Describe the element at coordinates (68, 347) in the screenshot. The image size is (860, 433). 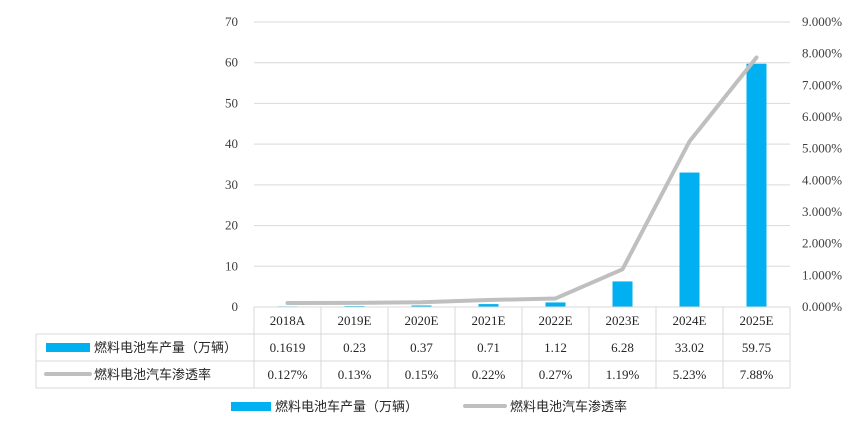
I see `table-bar-key` at that location.